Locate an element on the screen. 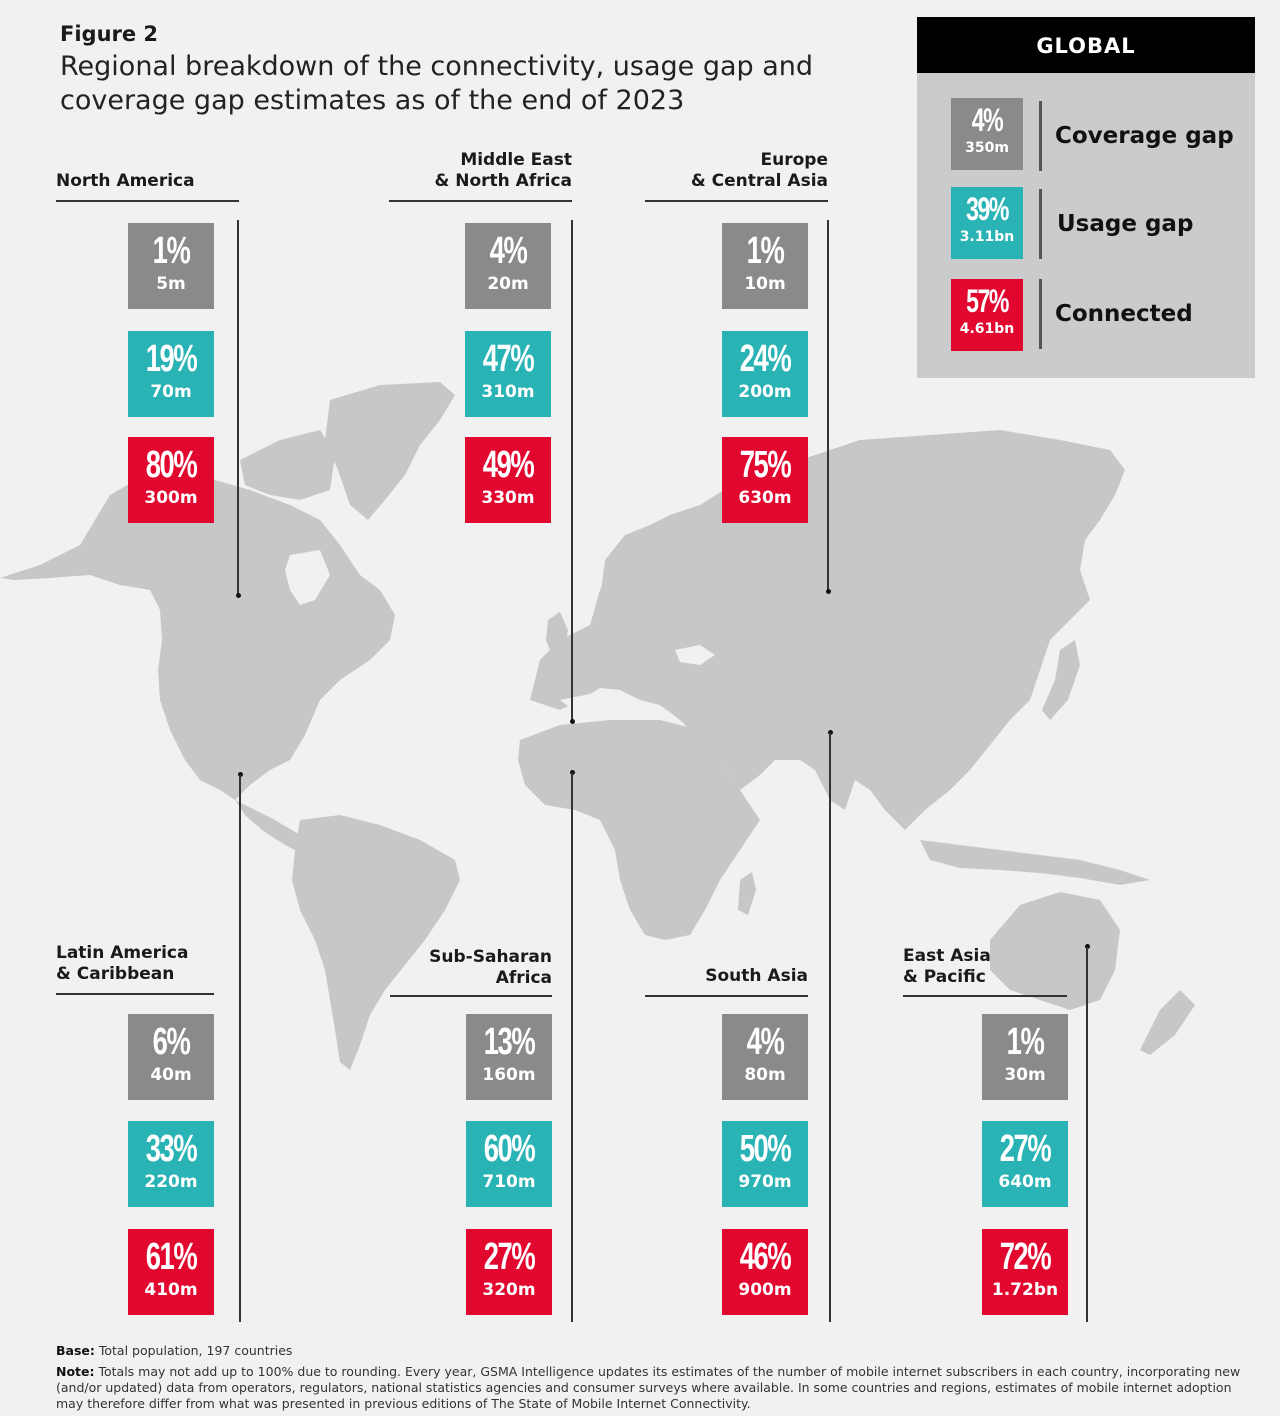 The image size is (1280, 1416). north-america-usage-box: 19% 70m is located at coordinates (171, 374).